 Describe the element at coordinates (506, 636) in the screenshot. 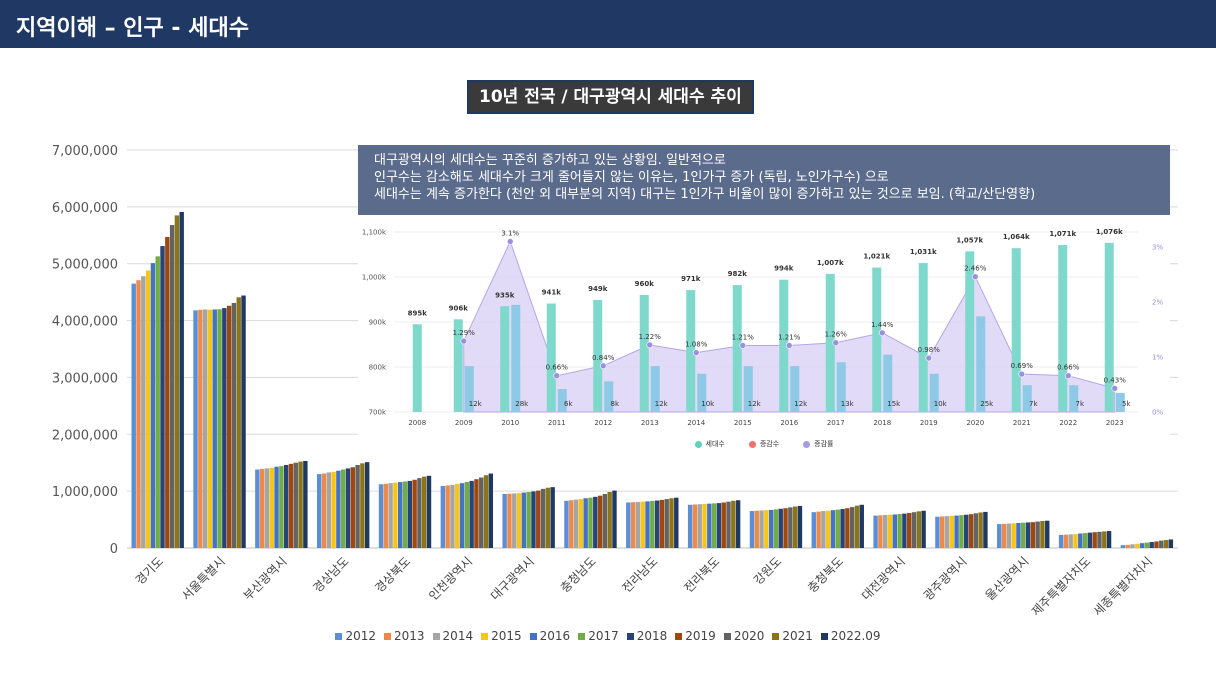

I see `legend-label: 2015` at that location.